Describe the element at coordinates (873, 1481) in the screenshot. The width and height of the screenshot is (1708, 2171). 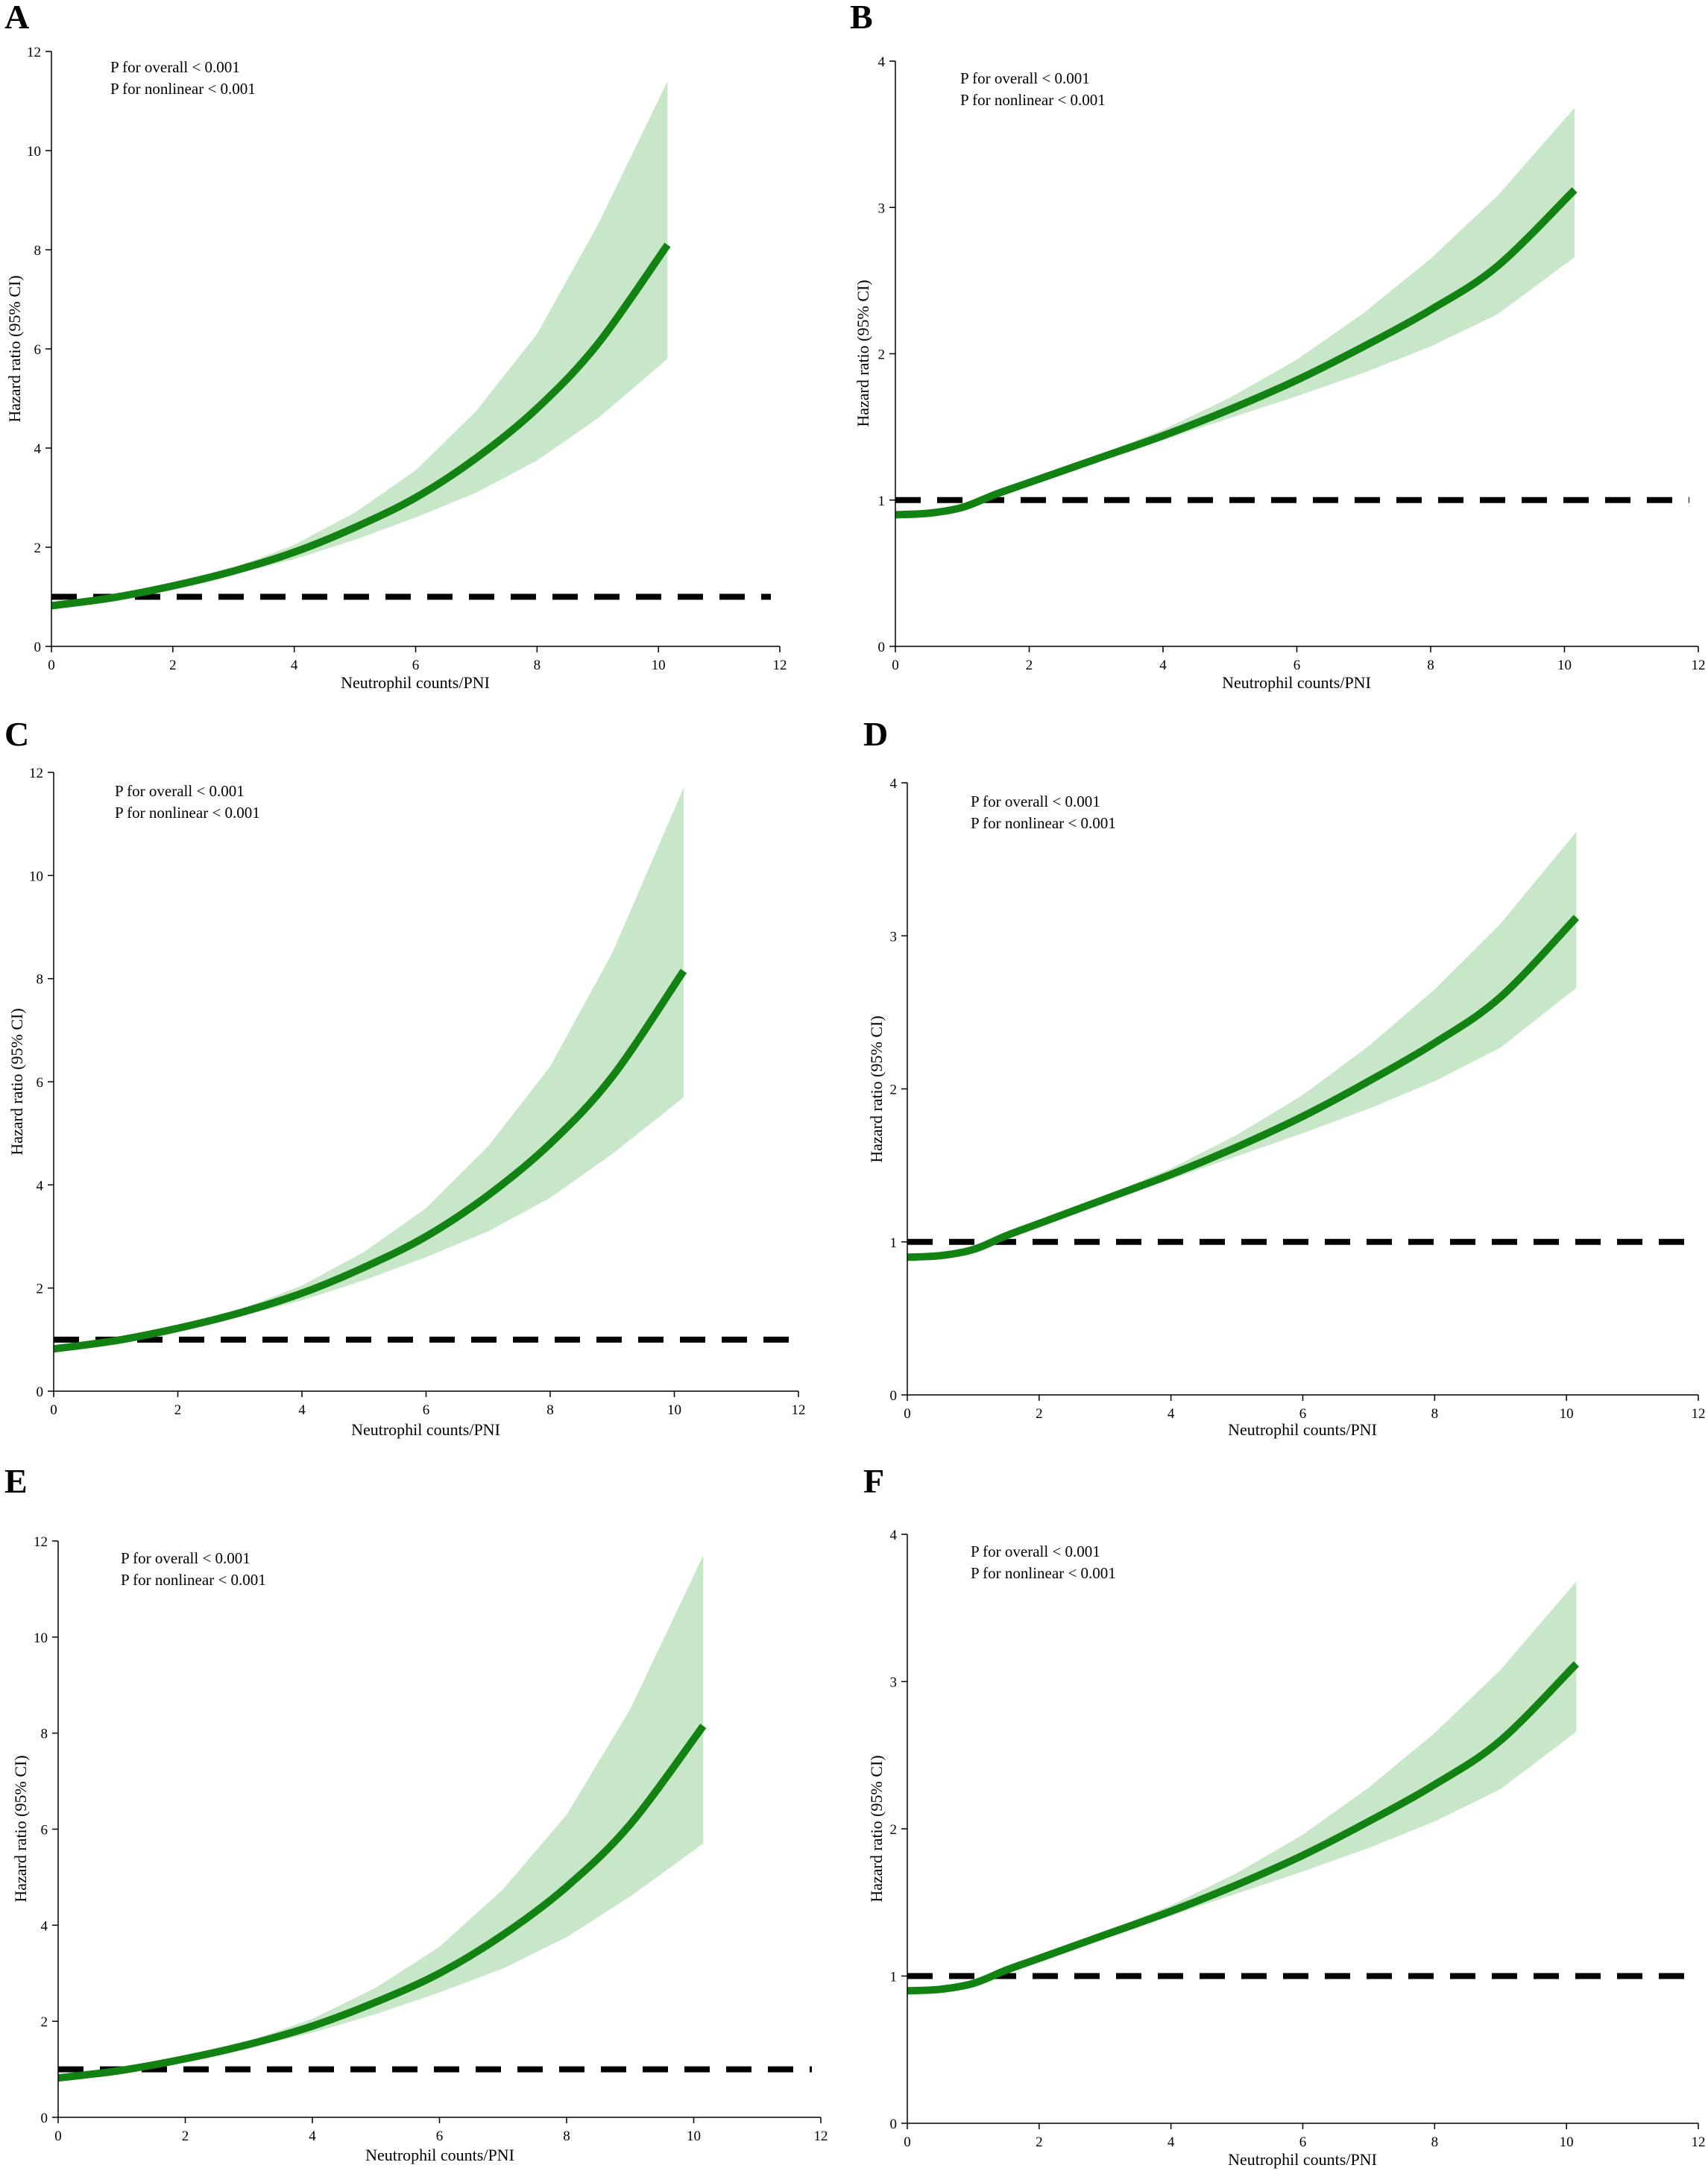
I see `panel-letter: F` at that location.